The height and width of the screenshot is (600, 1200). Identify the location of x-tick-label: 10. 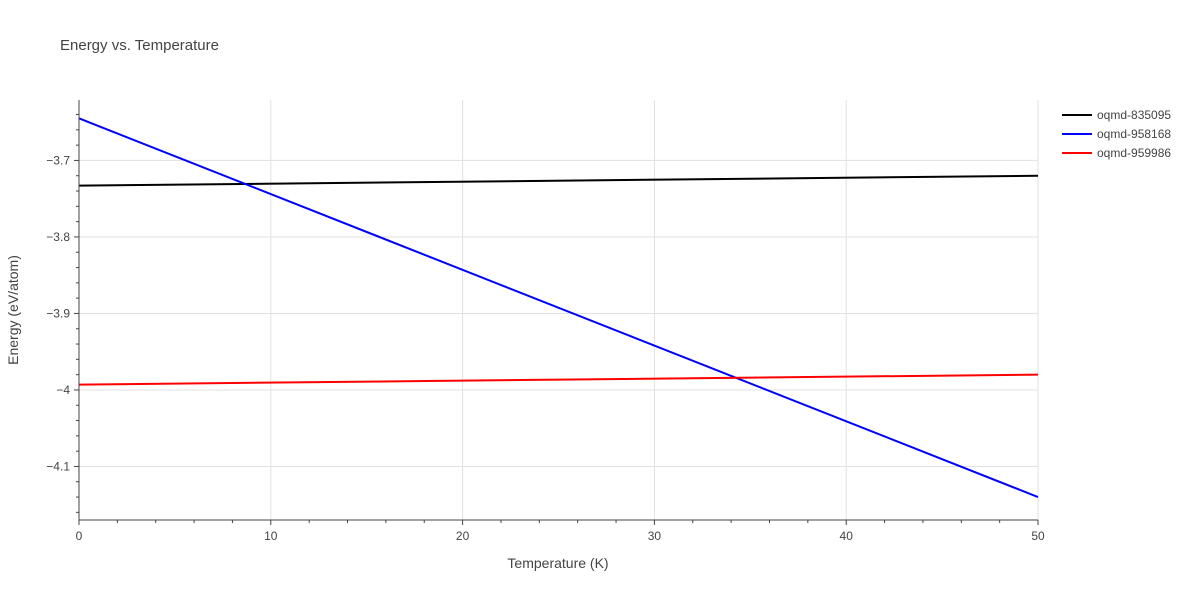
(271, 536).